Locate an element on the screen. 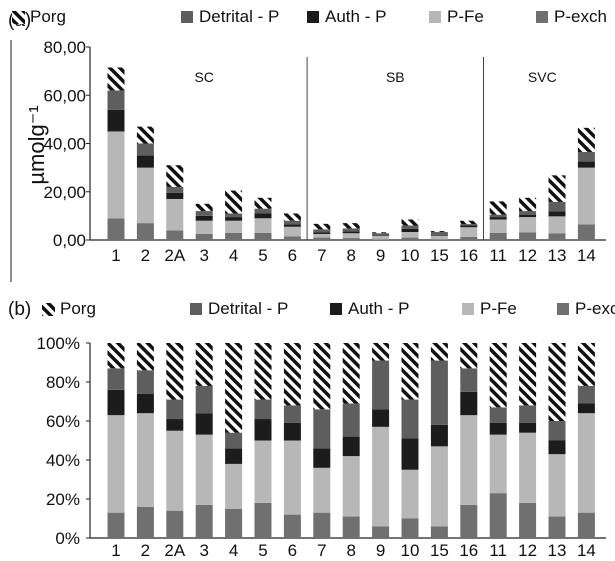 This screenshot has width=615, height=561. panel-b-bar-2a-porg is located at coordinates (175, 371).